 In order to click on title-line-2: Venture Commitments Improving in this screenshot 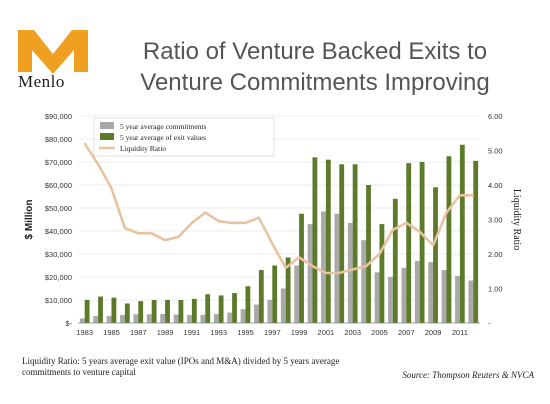, I will do `click(315, 82)`.